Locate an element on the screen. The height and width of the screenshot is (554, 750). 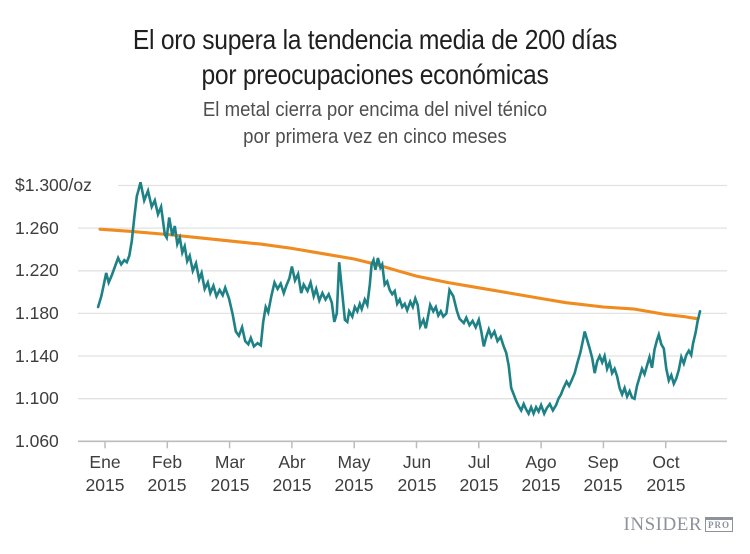
x-axis-label-month: Jul is located at coordinates (479, 462).